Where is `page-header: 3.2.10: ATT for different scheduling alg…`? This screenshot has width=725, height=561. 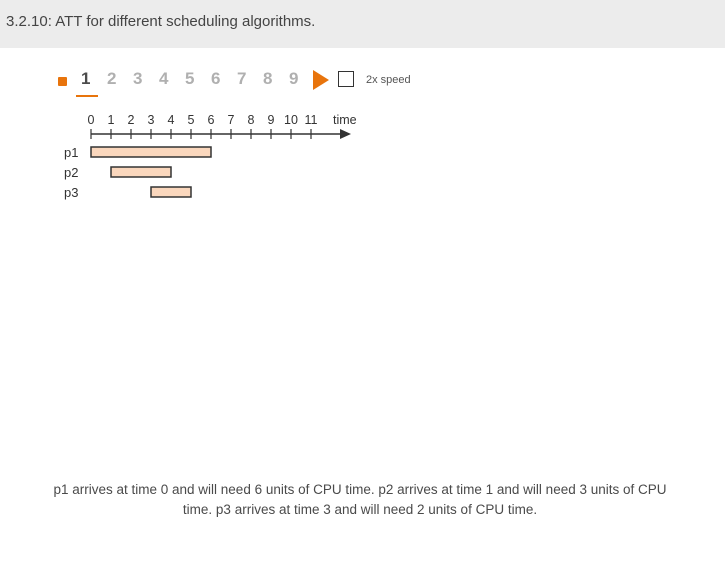 page-header: 3.2.10: ATT for different scheduling alg… is located at coordinates (362, 24).